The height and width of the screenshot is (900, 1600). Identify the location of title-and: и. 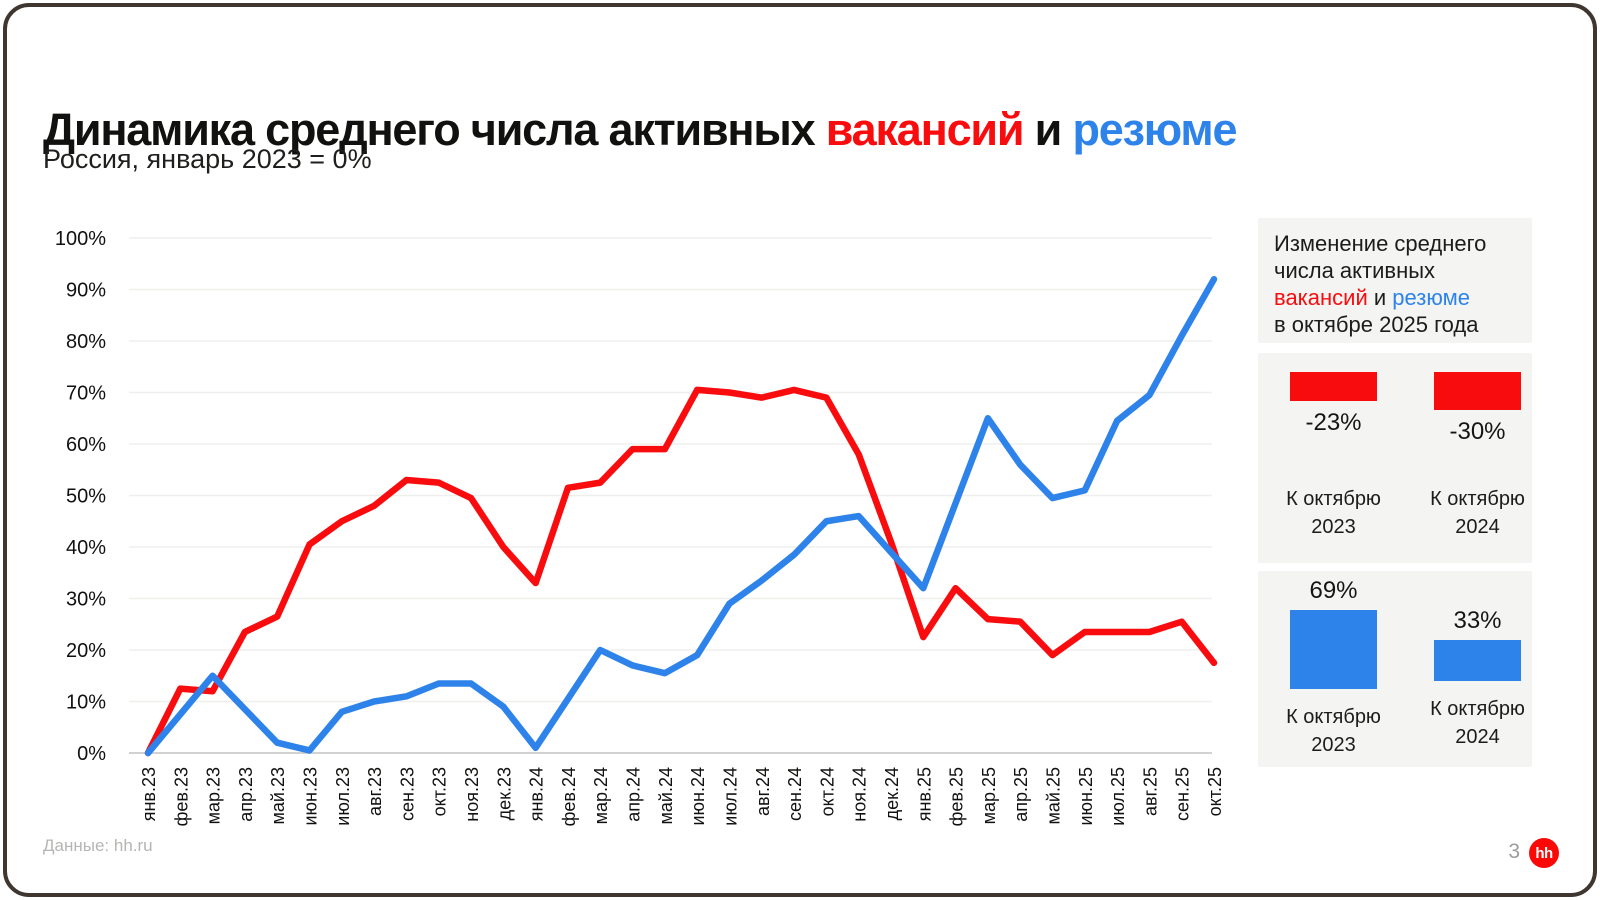
(1048, 130).